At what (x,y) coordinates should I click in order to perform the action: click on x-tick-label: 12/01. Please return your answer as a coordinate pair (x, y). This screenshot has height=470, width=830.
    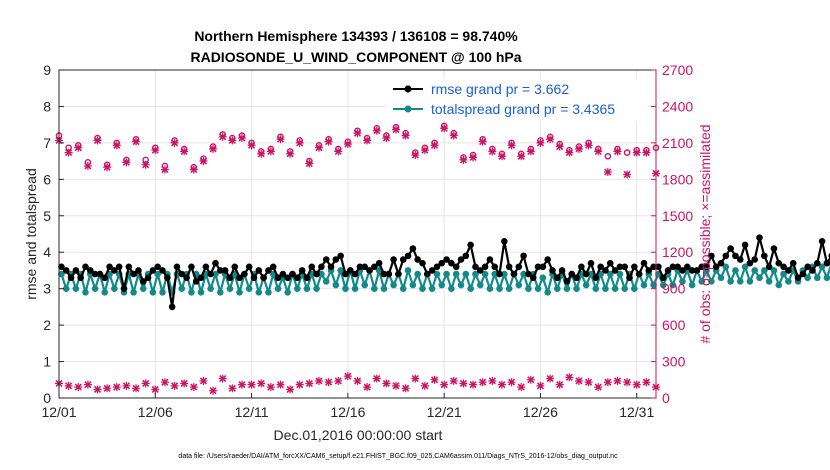
    Looking at the image, I should click on (58, 412).